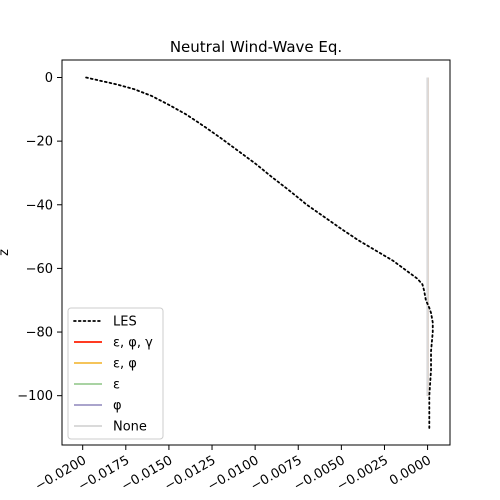  What do you see at coordinates (39, 237) in the screenshot?
I see `y-axis: 0 −20 −40 −60 −80 −100` at bounding box center [39, 237].